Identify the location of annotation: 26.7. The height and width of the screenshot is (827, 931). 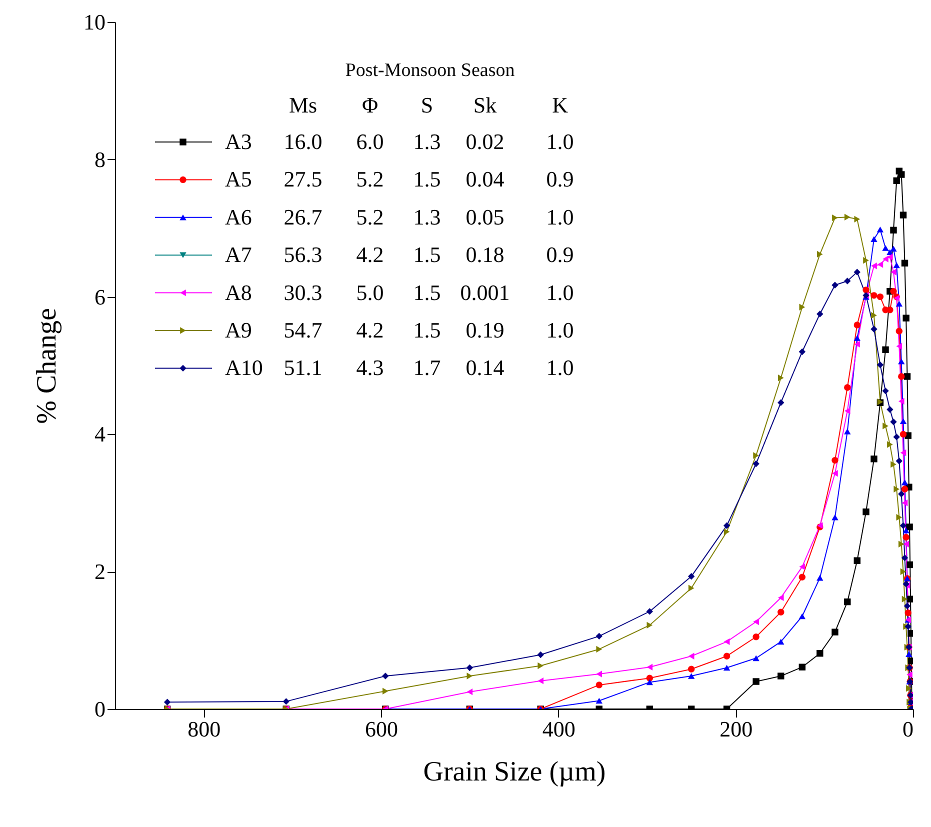
(303, 217).